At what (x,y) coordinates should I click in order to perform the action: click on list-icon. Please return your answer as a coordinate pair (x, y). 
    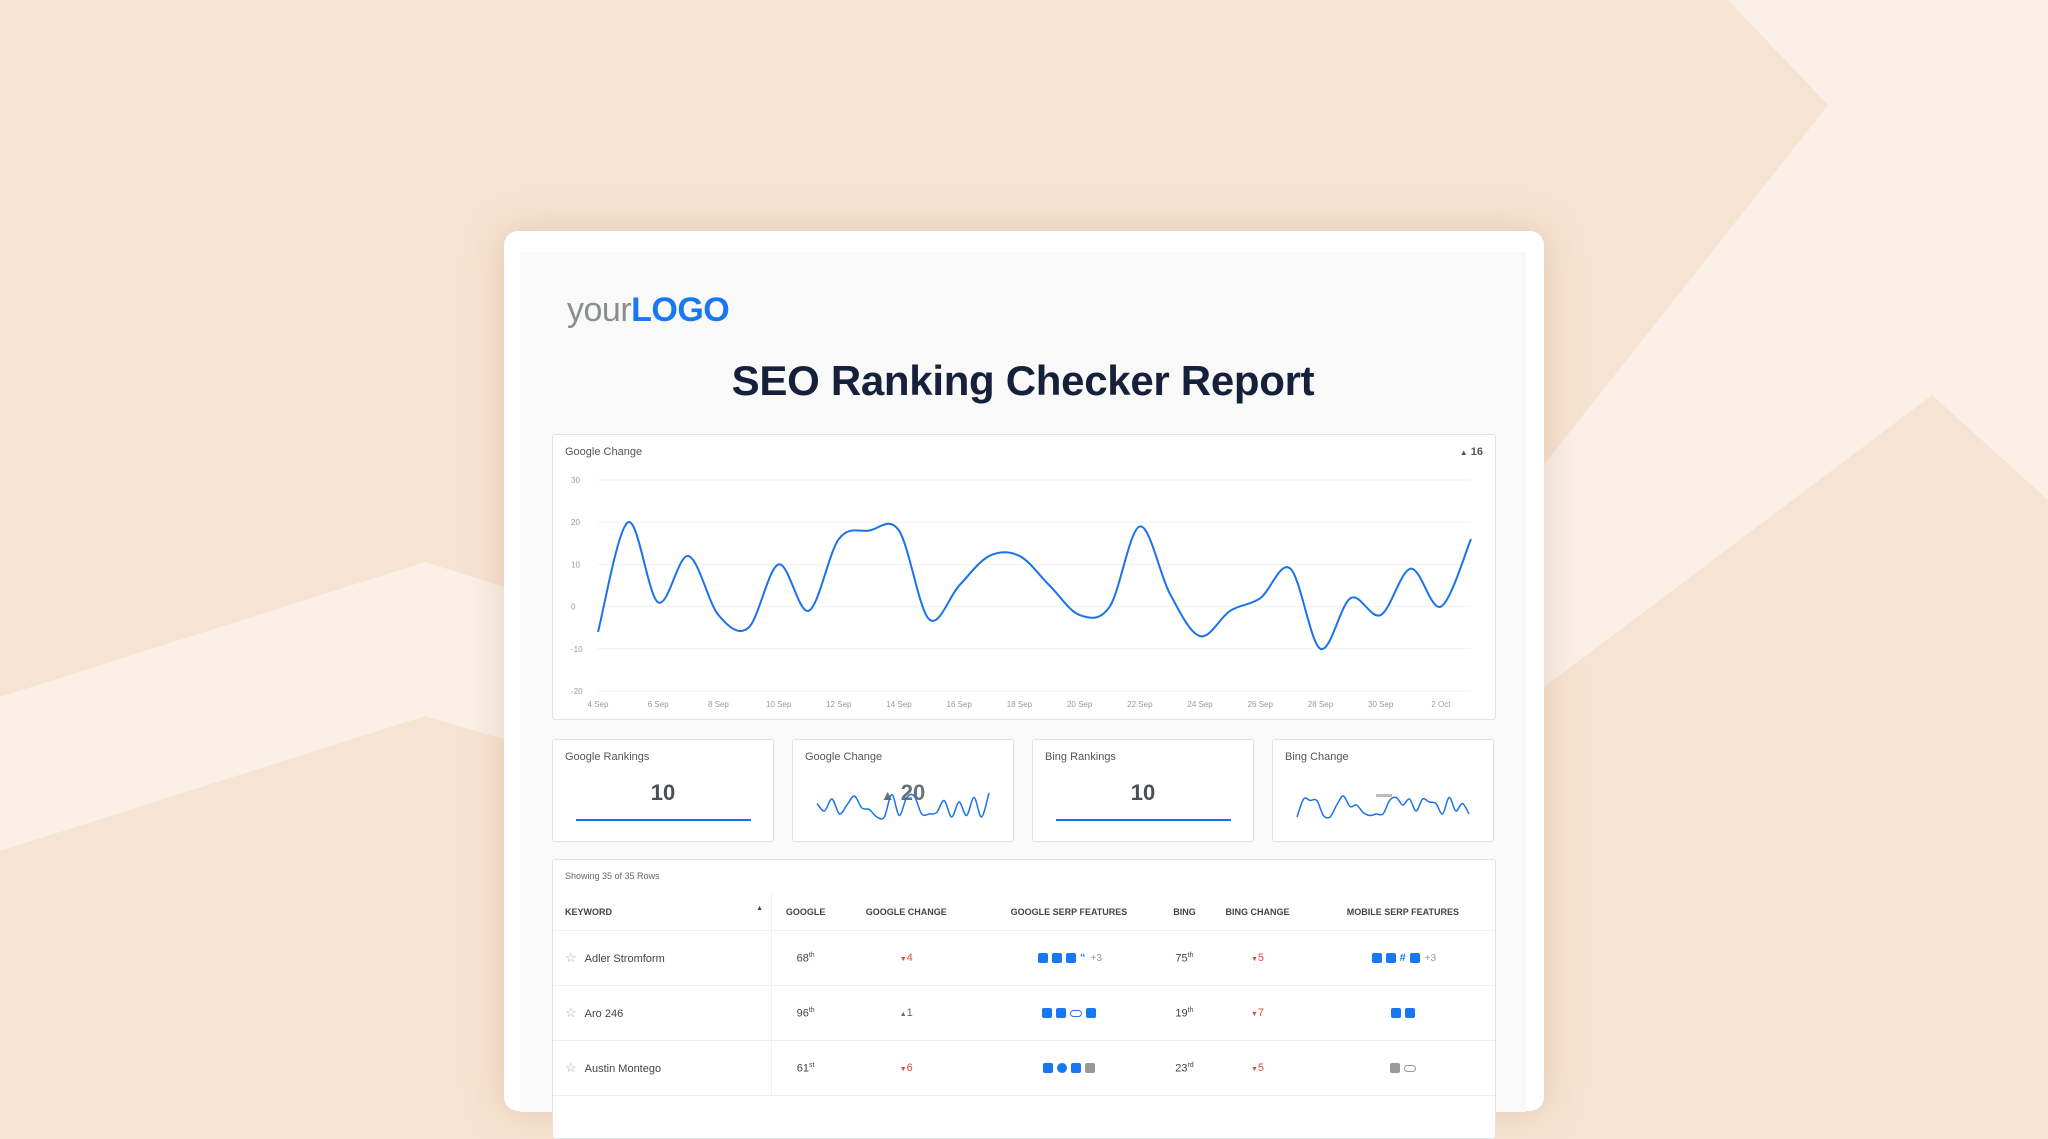
    Looking at the image, I should click on (1047, 1068).